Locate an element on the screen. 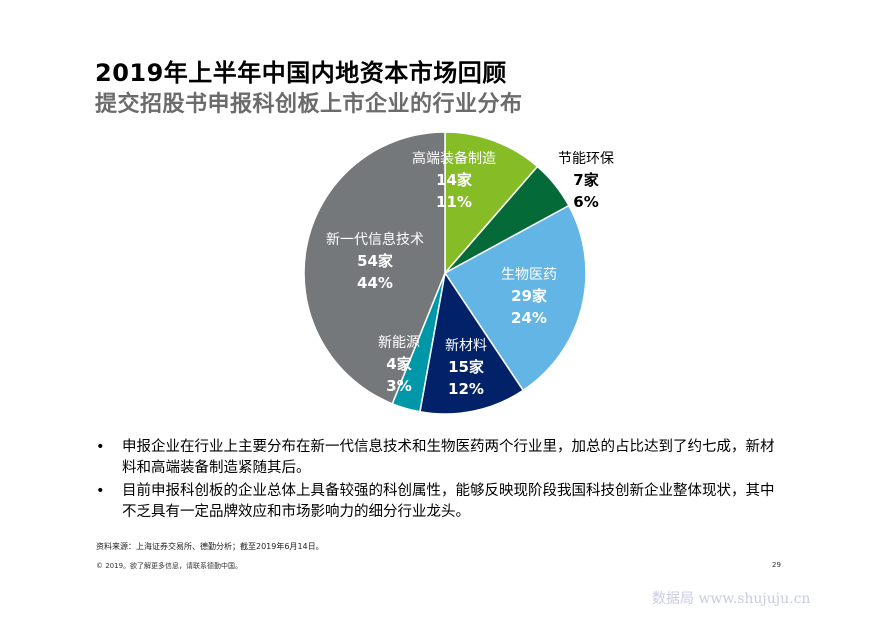 The width and height of the screenshot is (877, 620). slice-label-0: 高端装备制造 is located at coordinates (454, 158).